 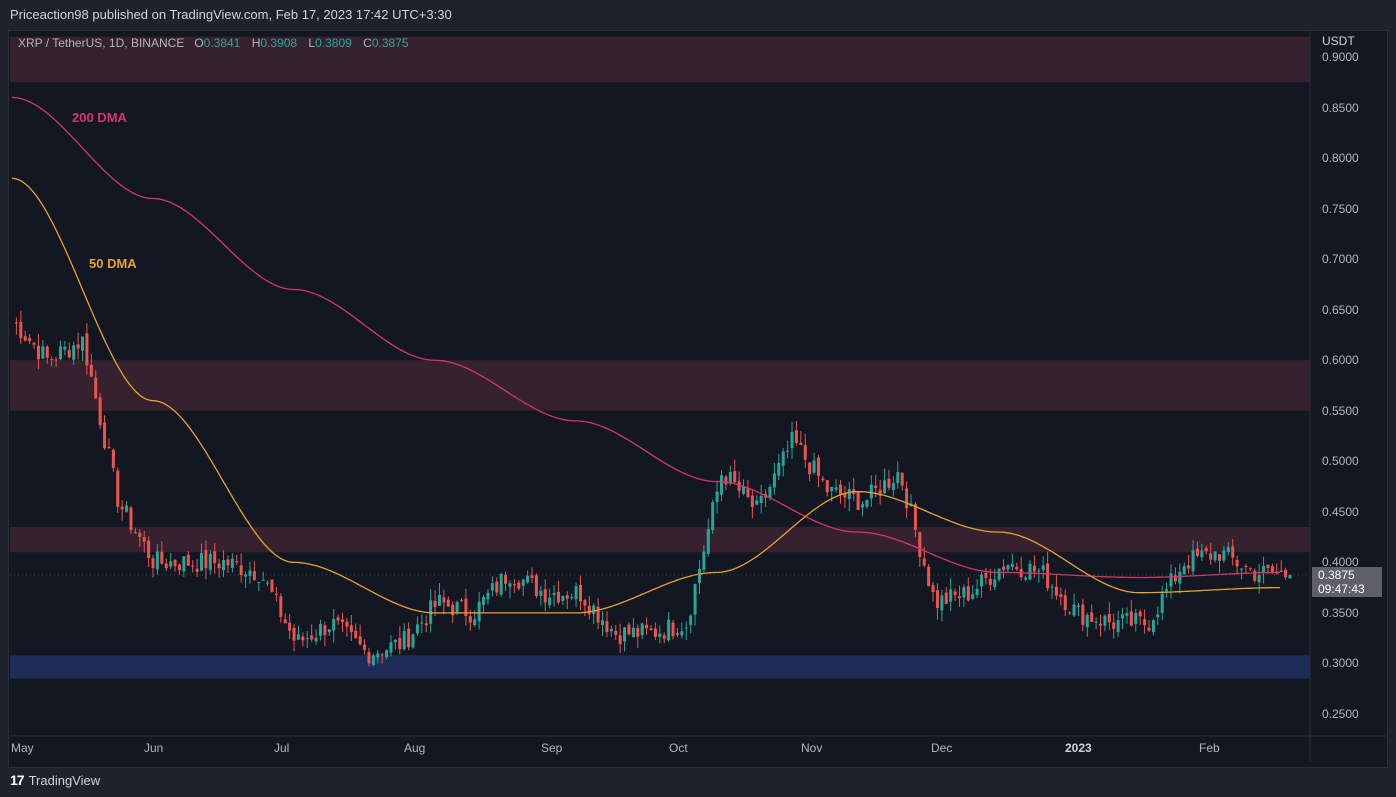 I want to click on tradingview-logo-icon: 17, so click(x=17, y=780).